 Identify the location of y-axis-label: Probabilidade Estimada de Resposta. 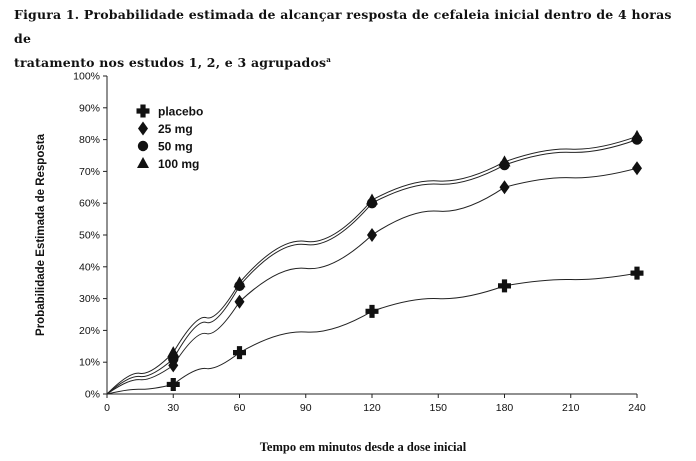
(41, 234).